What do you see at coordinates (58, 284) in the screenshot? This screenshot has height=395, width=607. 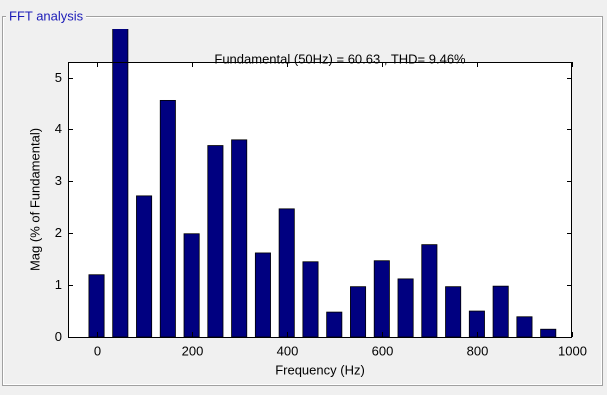 I see `y-tick-label: 1` at bounding box center [58, 284].